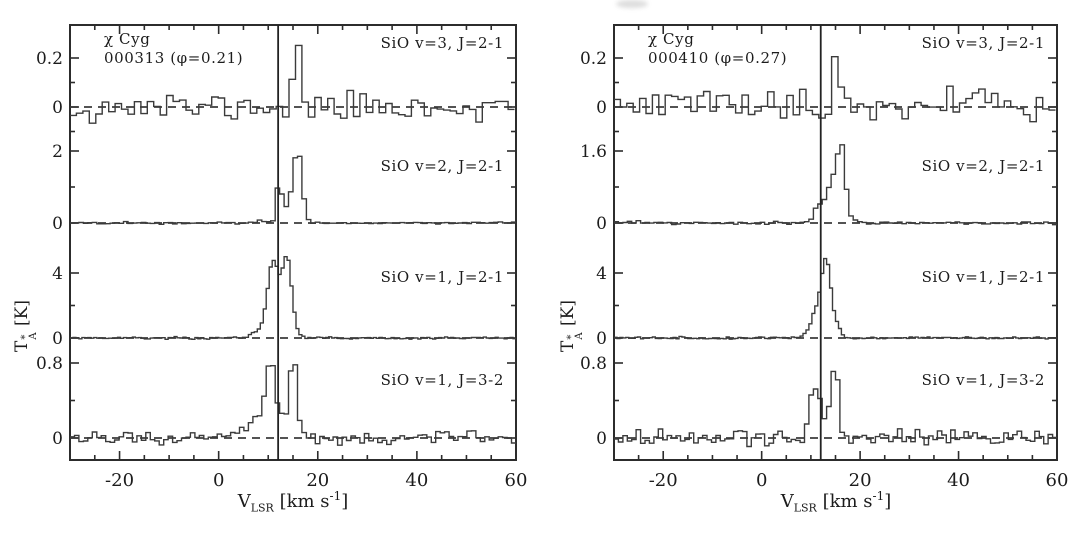 This screenshot has width=1092, height=539. I want to click on y-axis-title-left: T * A [K], so click(25, 326).